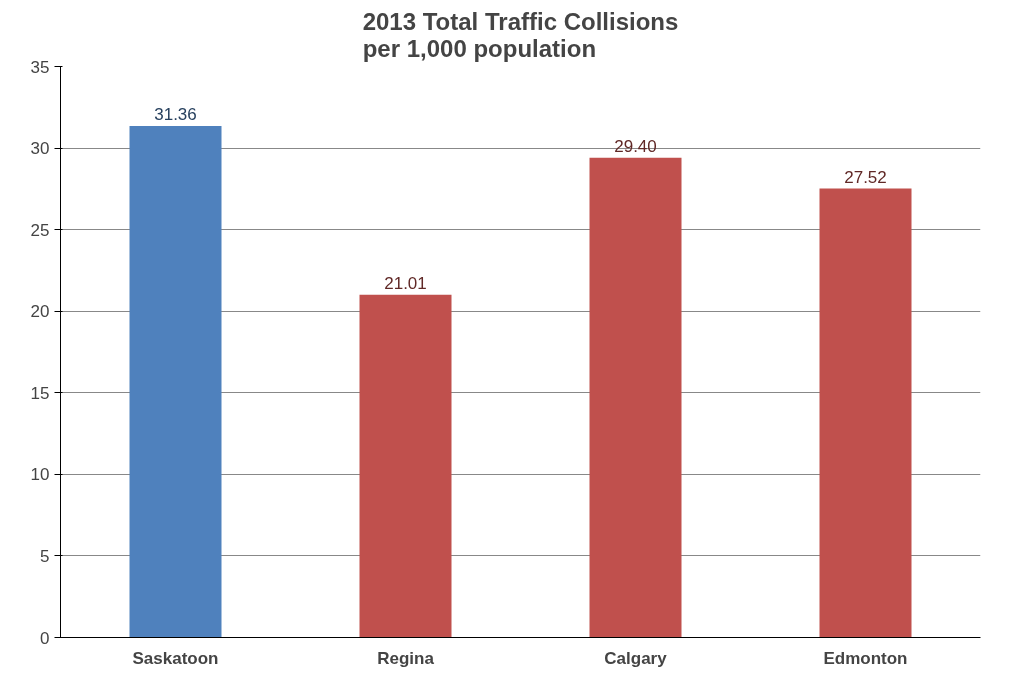  I want to click on chart-title: 2013 Total Traffic Collisions per 1,000 population, so click(520, 34).